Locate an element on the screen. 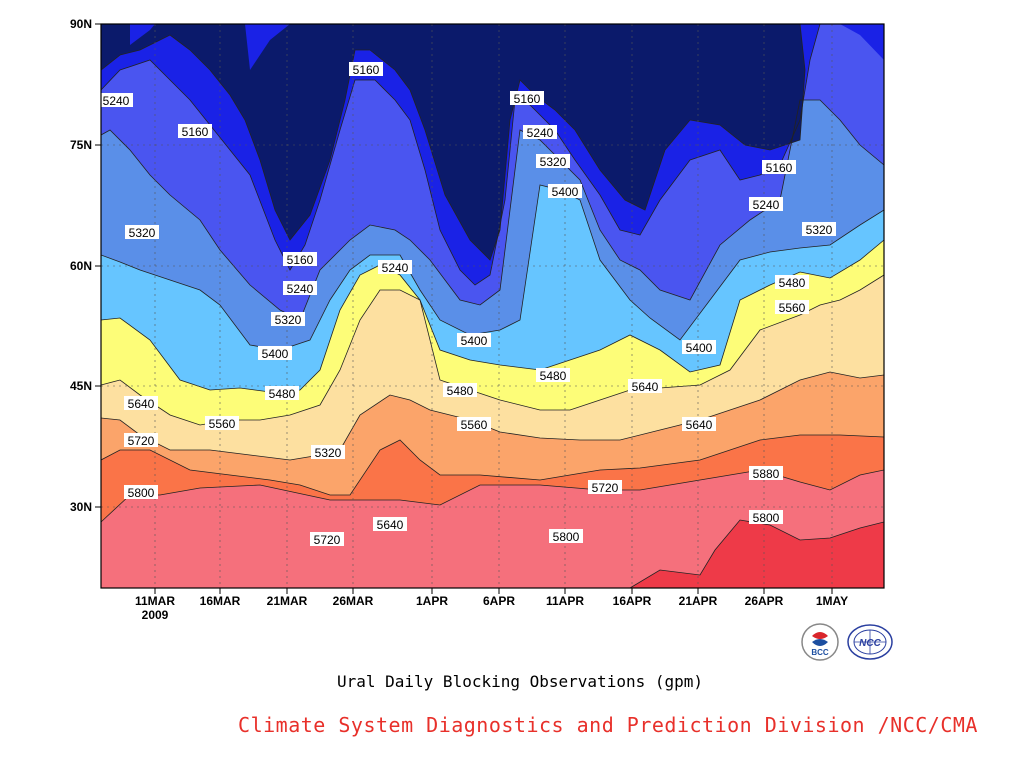 The image size is (1024, 768). contour-label-text: 5720 is located at coordinates (141, 441).